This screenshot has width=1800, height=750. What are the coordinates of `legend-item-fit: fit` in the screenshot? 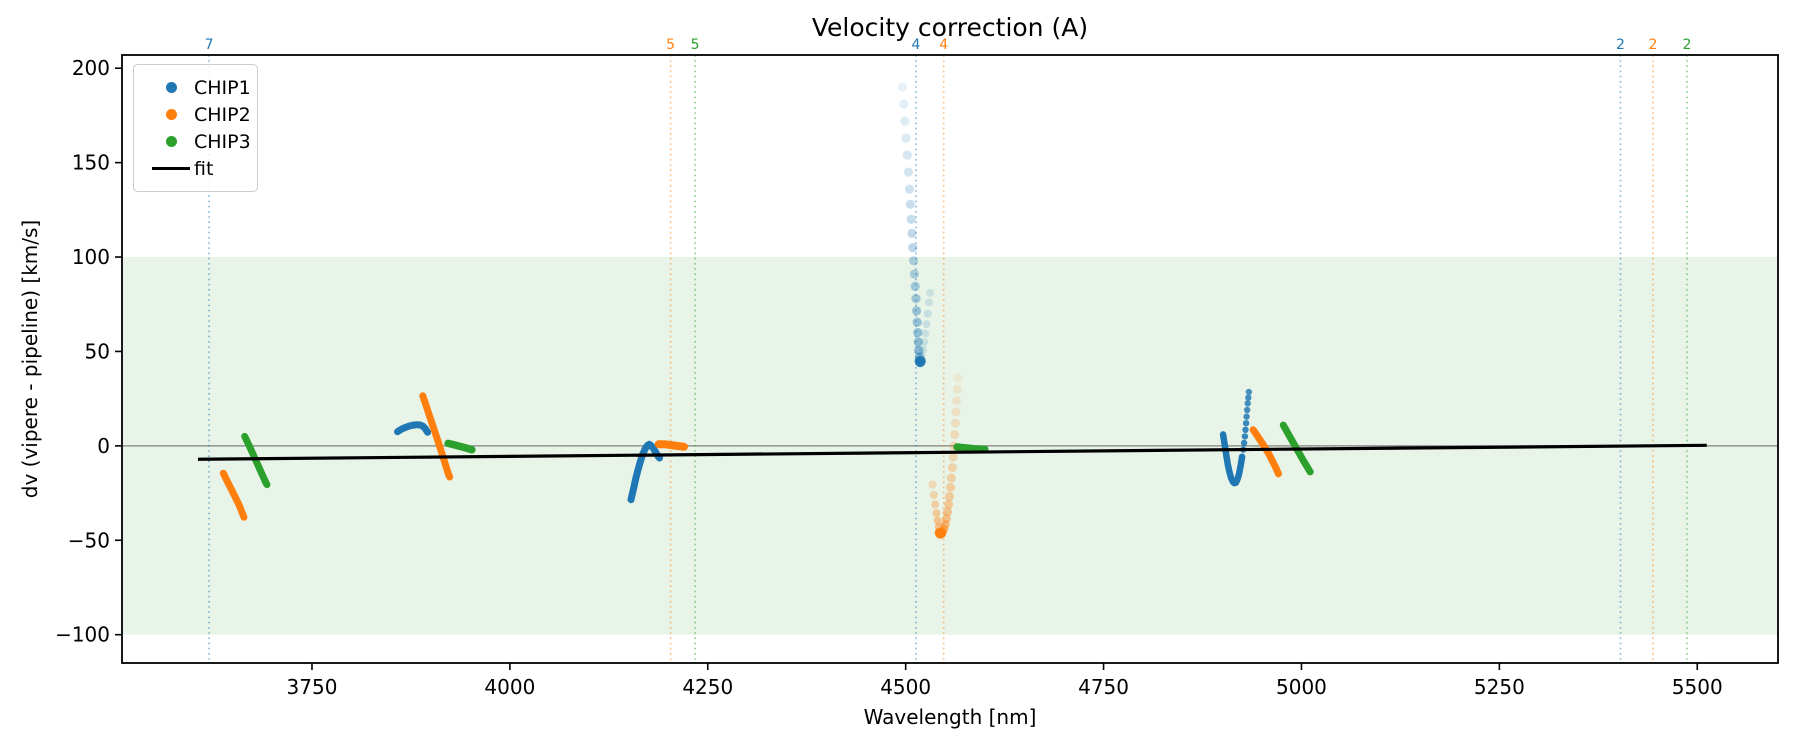 It's located at (196, 168).